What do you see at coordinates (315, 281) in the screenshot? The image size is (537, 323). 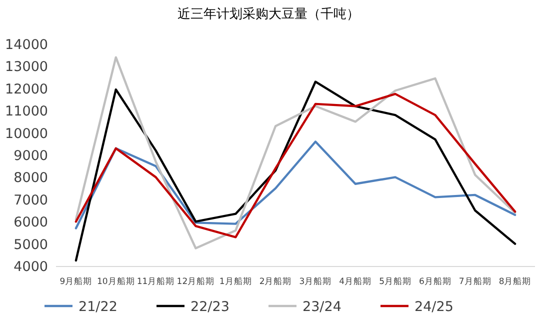 I see `x-tick-label: 3月船期` at bounding box center [315, 281].